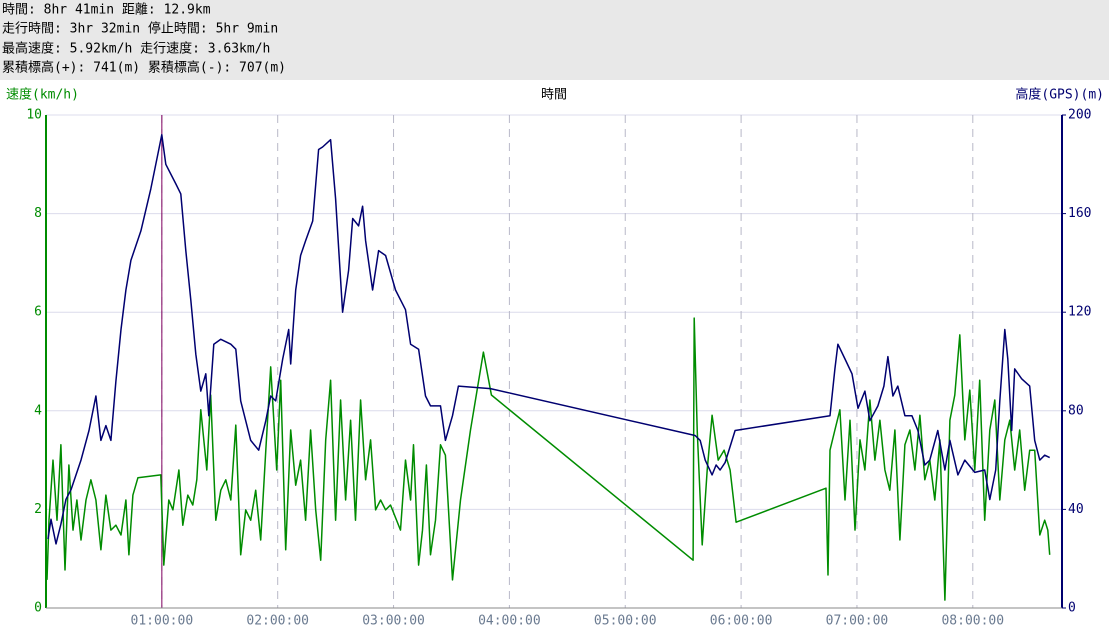 The image size is (1109, 630). I want to click on y2-tick-label: 0, so click(1072, 608).